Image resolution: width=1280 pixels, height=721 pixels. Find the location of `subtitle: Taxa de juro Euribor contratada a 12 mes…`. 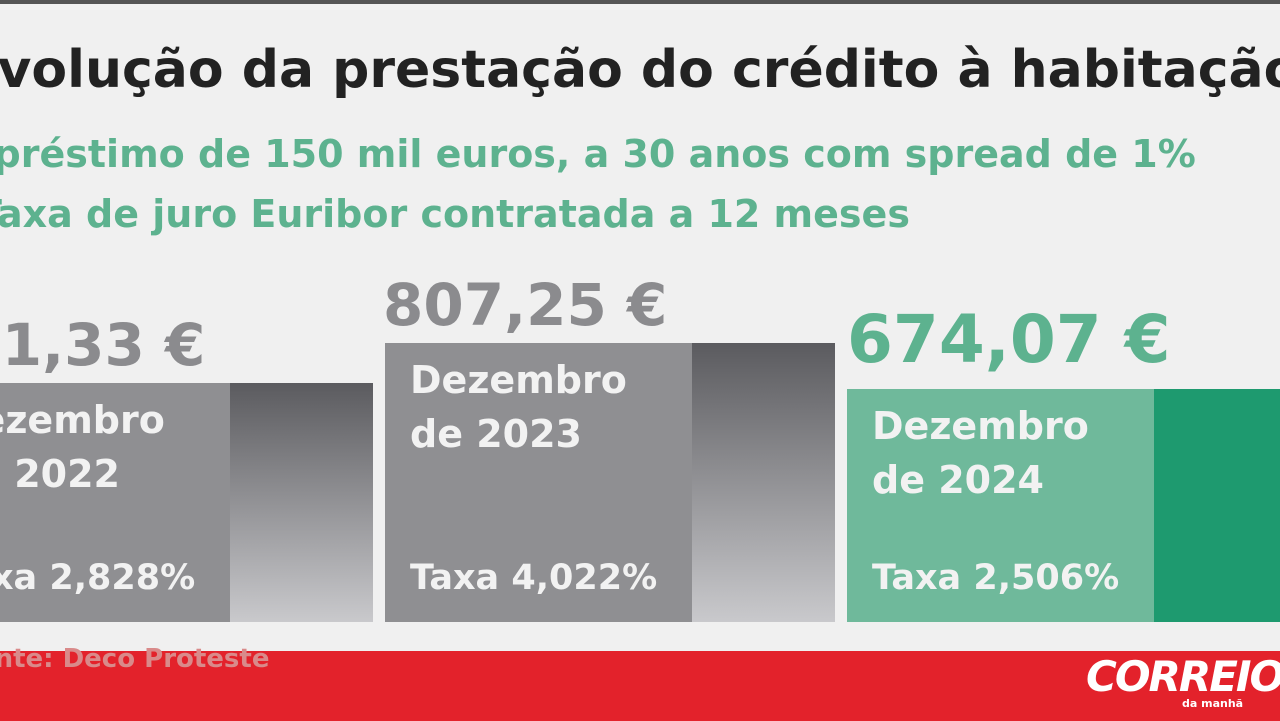

subtitle: Taxa de juro Euribor contratada a 12 mes… is located at coordinates (455, 214).